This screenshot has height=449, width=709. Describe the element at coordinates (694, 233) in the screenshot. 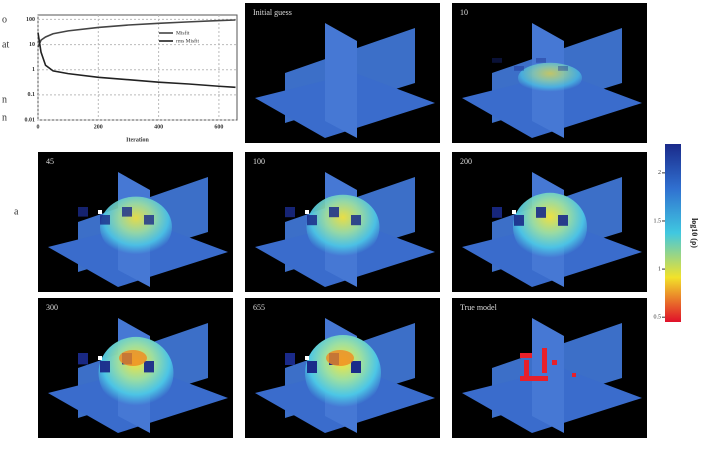

I see `colorbar-title: log10 (ρ)` at that location.